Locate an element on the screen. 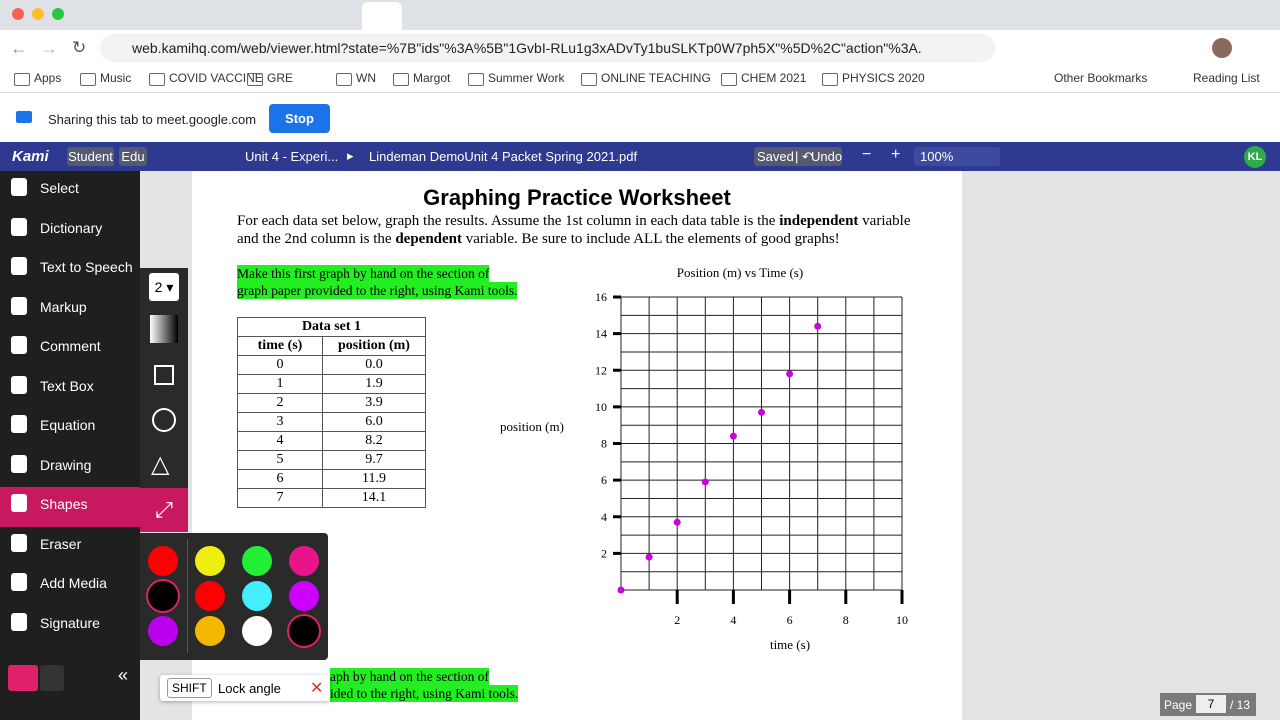  data-point is located at coordinates (621, 590).